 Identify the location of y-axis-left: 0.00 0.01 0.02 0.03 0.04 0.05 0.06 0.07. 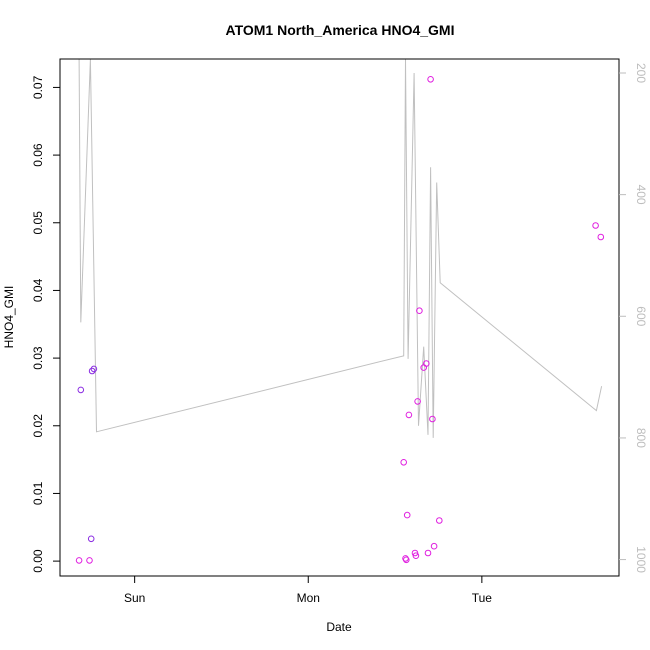
(45, 324).